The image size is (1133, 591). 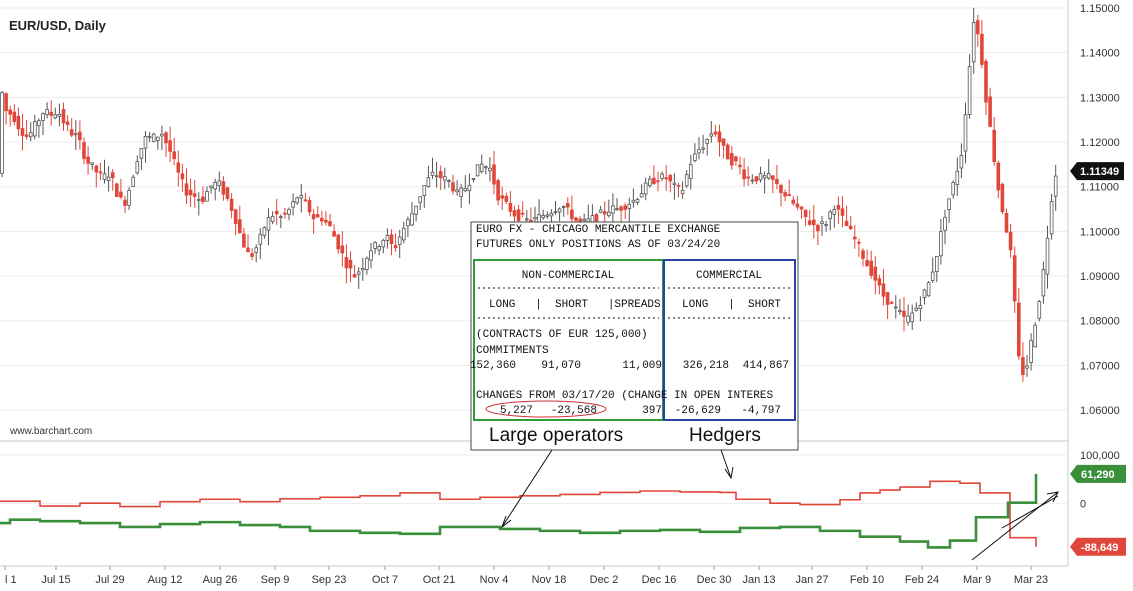 I want to click on x-tick-label: Sep 9, so click(x=275, y=580).